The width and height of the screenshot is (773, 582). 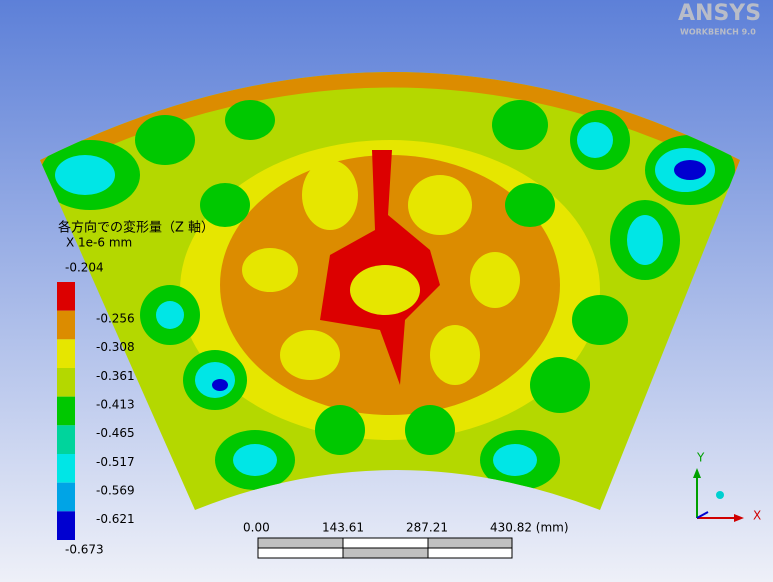 I want to click on legend-label: -0.308, so click(x=115, y=347).